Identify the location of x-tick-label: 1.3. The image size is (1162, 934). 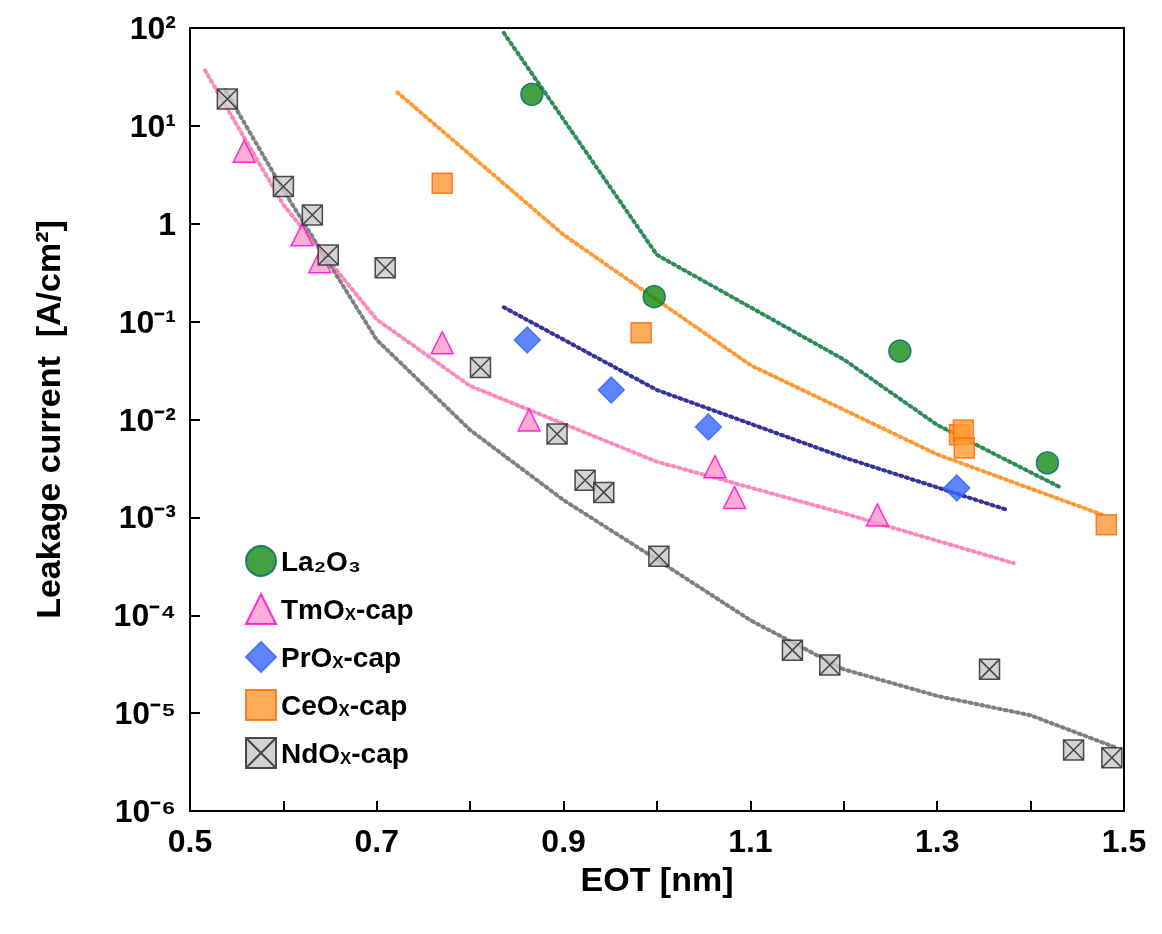
(937, 841).